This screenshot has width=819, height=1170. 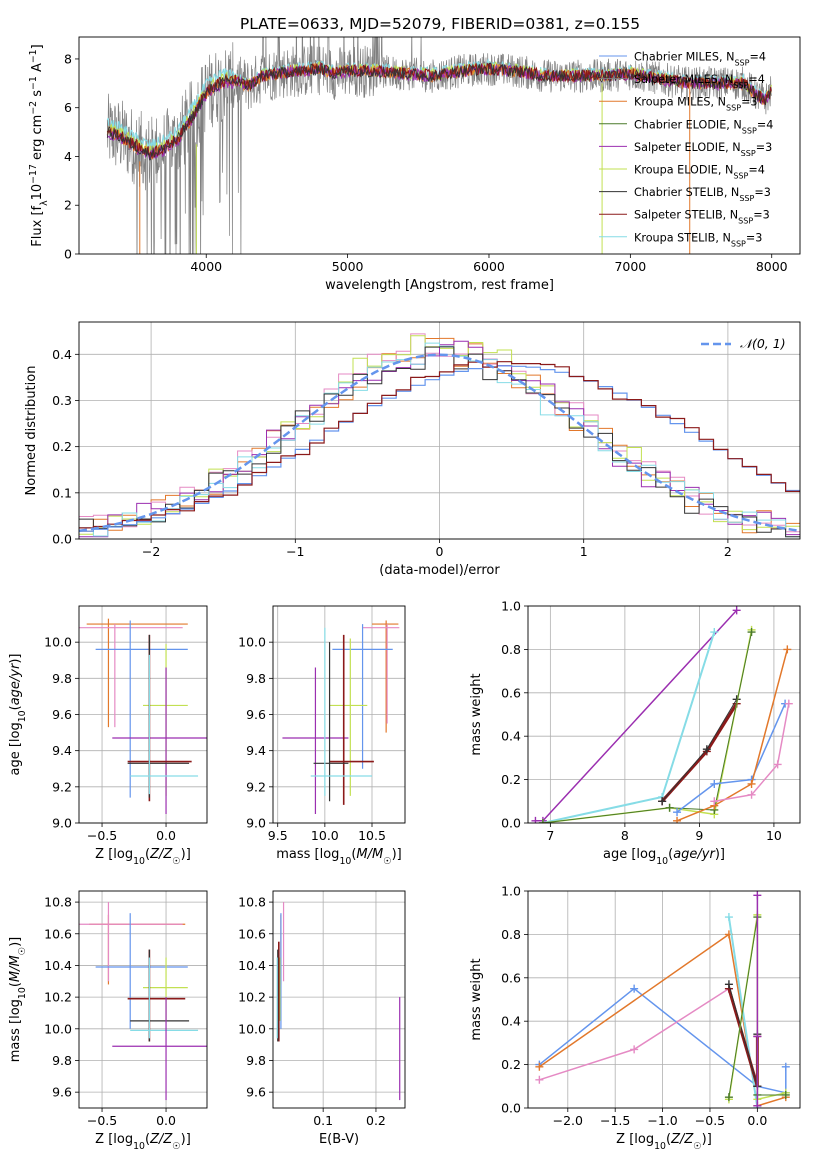 What do you see at coordinates (206, 266) in the screenshot?
I see `spectrum-xtick-label: 4000` at bounding box center [206, 266].